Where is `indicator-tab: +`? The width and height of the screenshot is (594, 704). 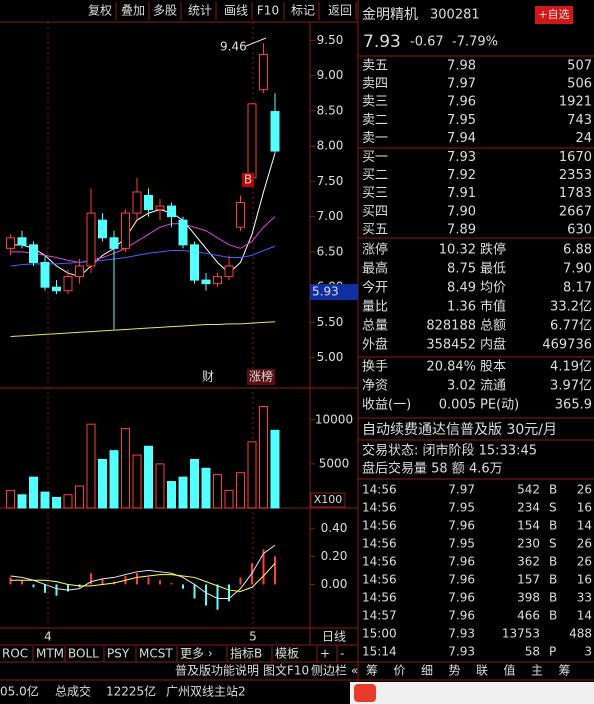 indicator-tab: + is located at coordinates (325, 654).